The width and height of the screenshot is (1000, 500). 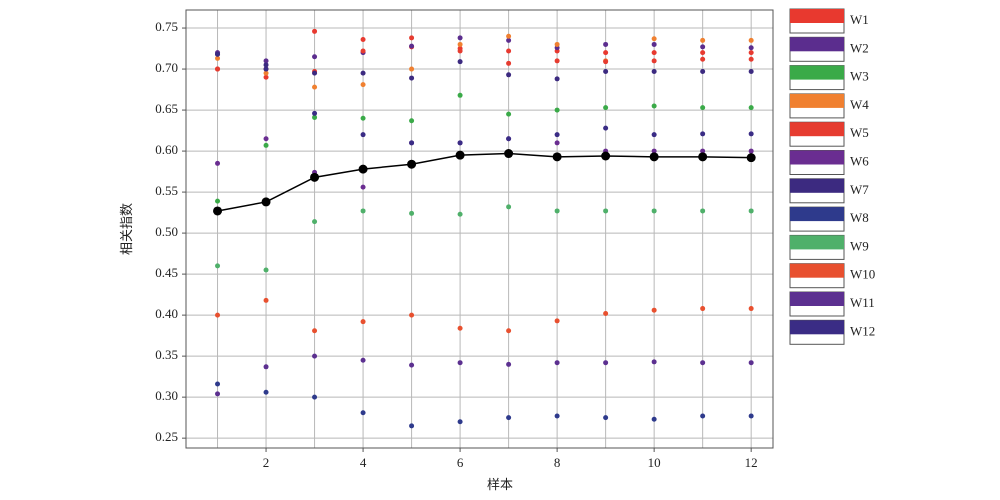 What do you see at coordinates (859, 132) in the screenshot?
I see `legend-label: W5` at bounding box center [859, 132].